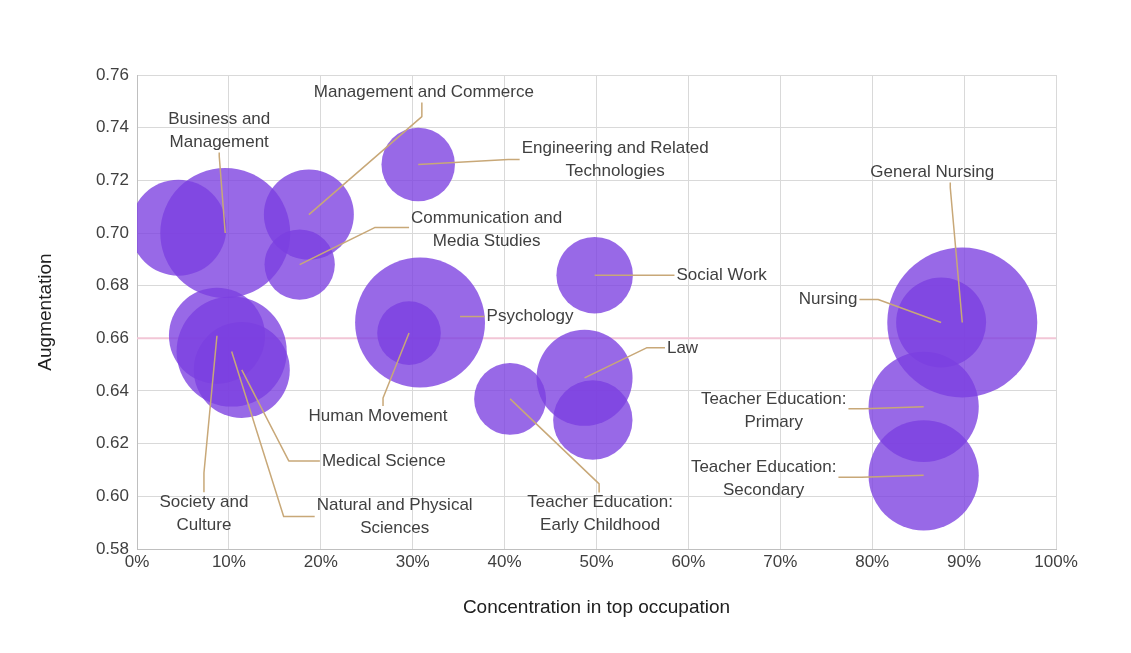  I want to click on x-tick-label: 80%, so click(872, 561).